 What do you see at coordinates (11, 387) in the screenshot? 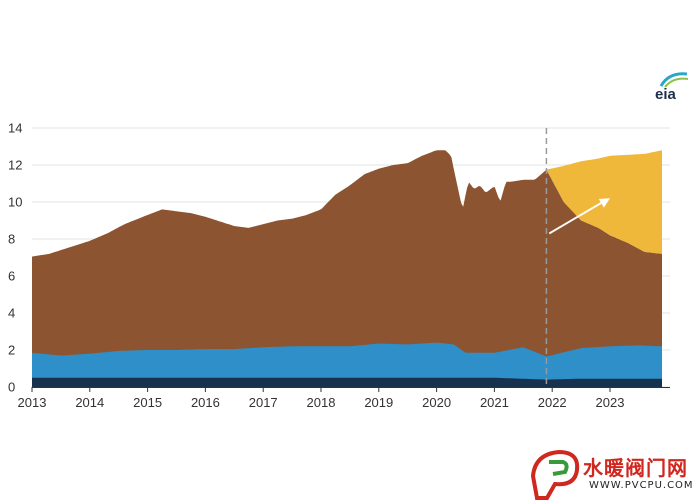
I see `y-tick-label-0: 0` at bounding box center [11, 387].